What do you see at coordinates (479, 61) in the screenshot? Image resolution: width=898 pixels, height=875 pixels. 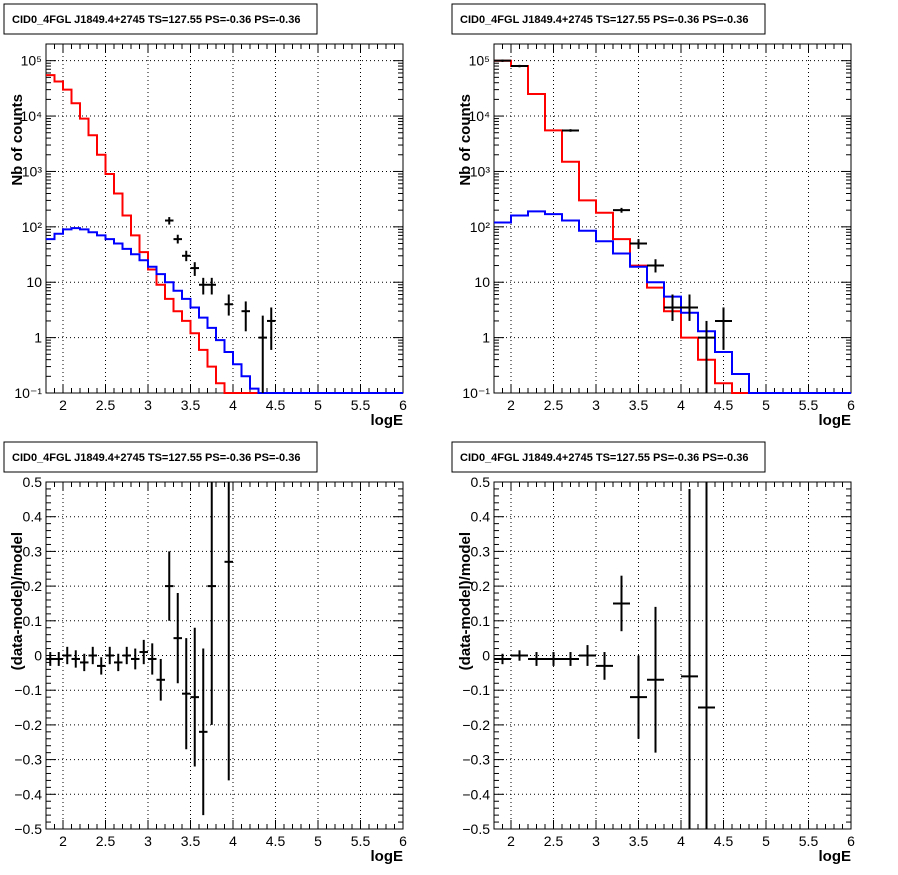 I see `y-tick-label: 10⁵` at bounding box center [479, 61].